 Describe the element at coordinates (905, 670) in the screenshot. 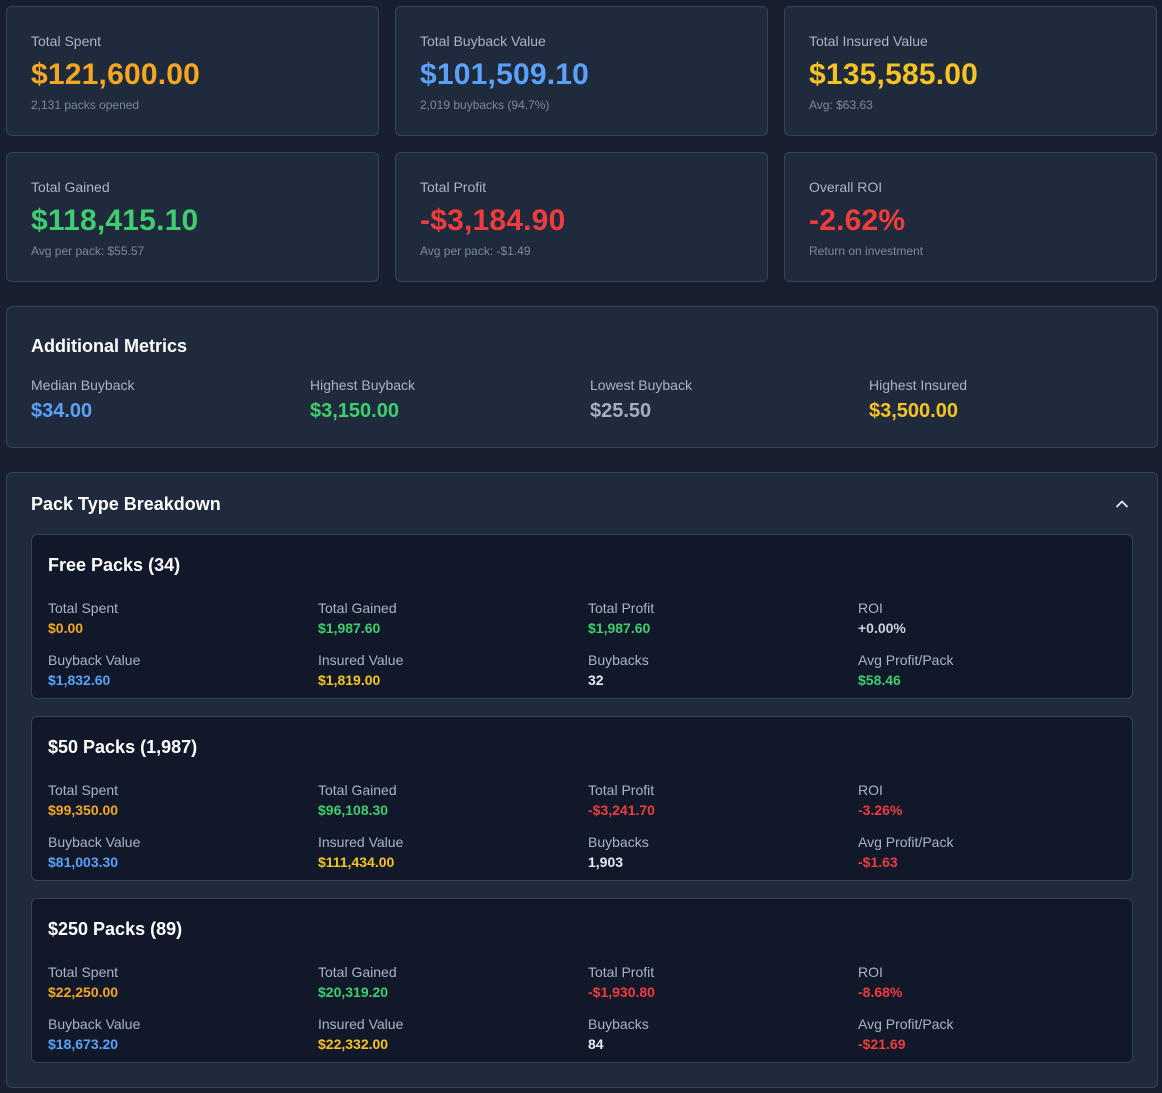

I see `pack-stat: Avg Profit/Pack $58.46` at that location.